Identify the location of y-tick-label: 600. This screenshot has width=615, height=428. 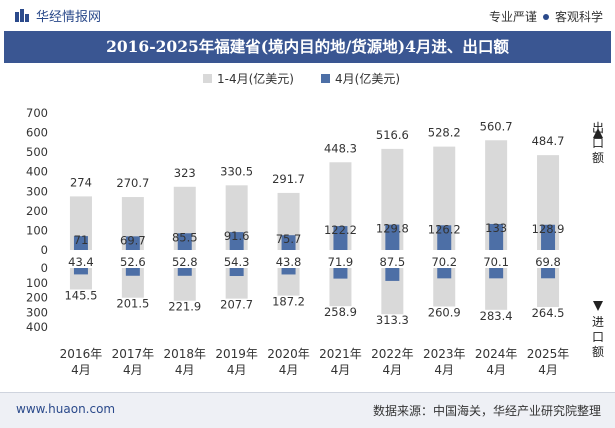
(37, 133).